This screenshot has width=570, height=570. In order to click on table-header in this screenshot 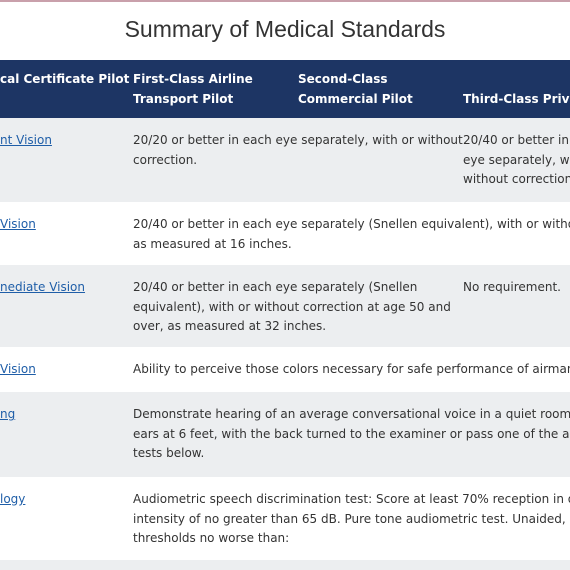, I will do `click(285, 89)`.